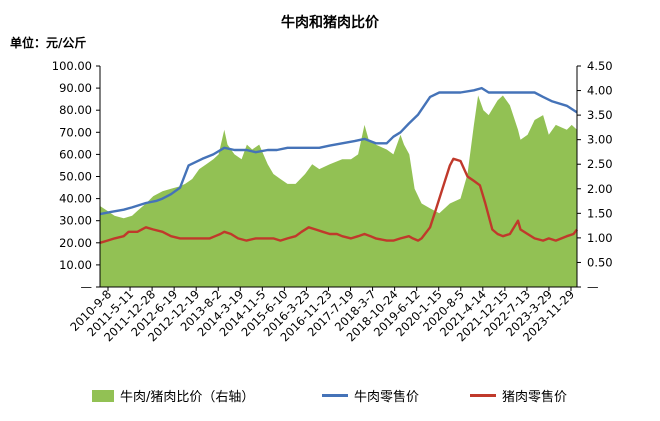 The height and width of the screenshot is (421, 660). What do you see at coordinates (600, 213) in the screenshot?
I see `right-tick-label: 1.50` at bounding box center [600, 213].